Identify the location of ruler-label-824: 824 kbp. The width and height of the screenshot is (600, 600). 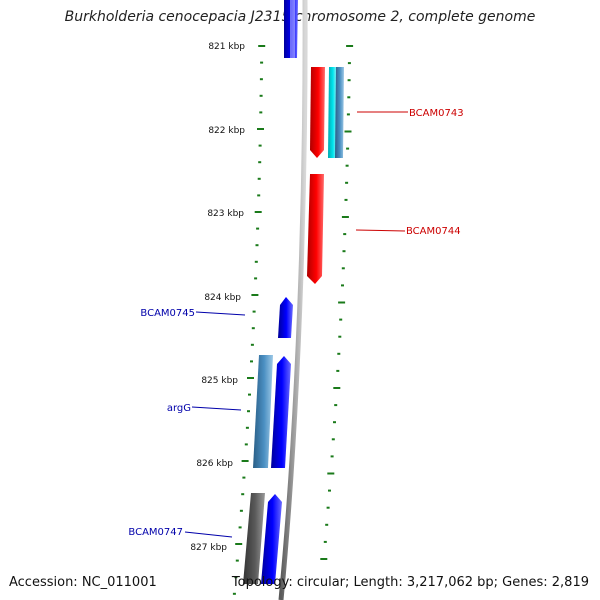
(222, 298).